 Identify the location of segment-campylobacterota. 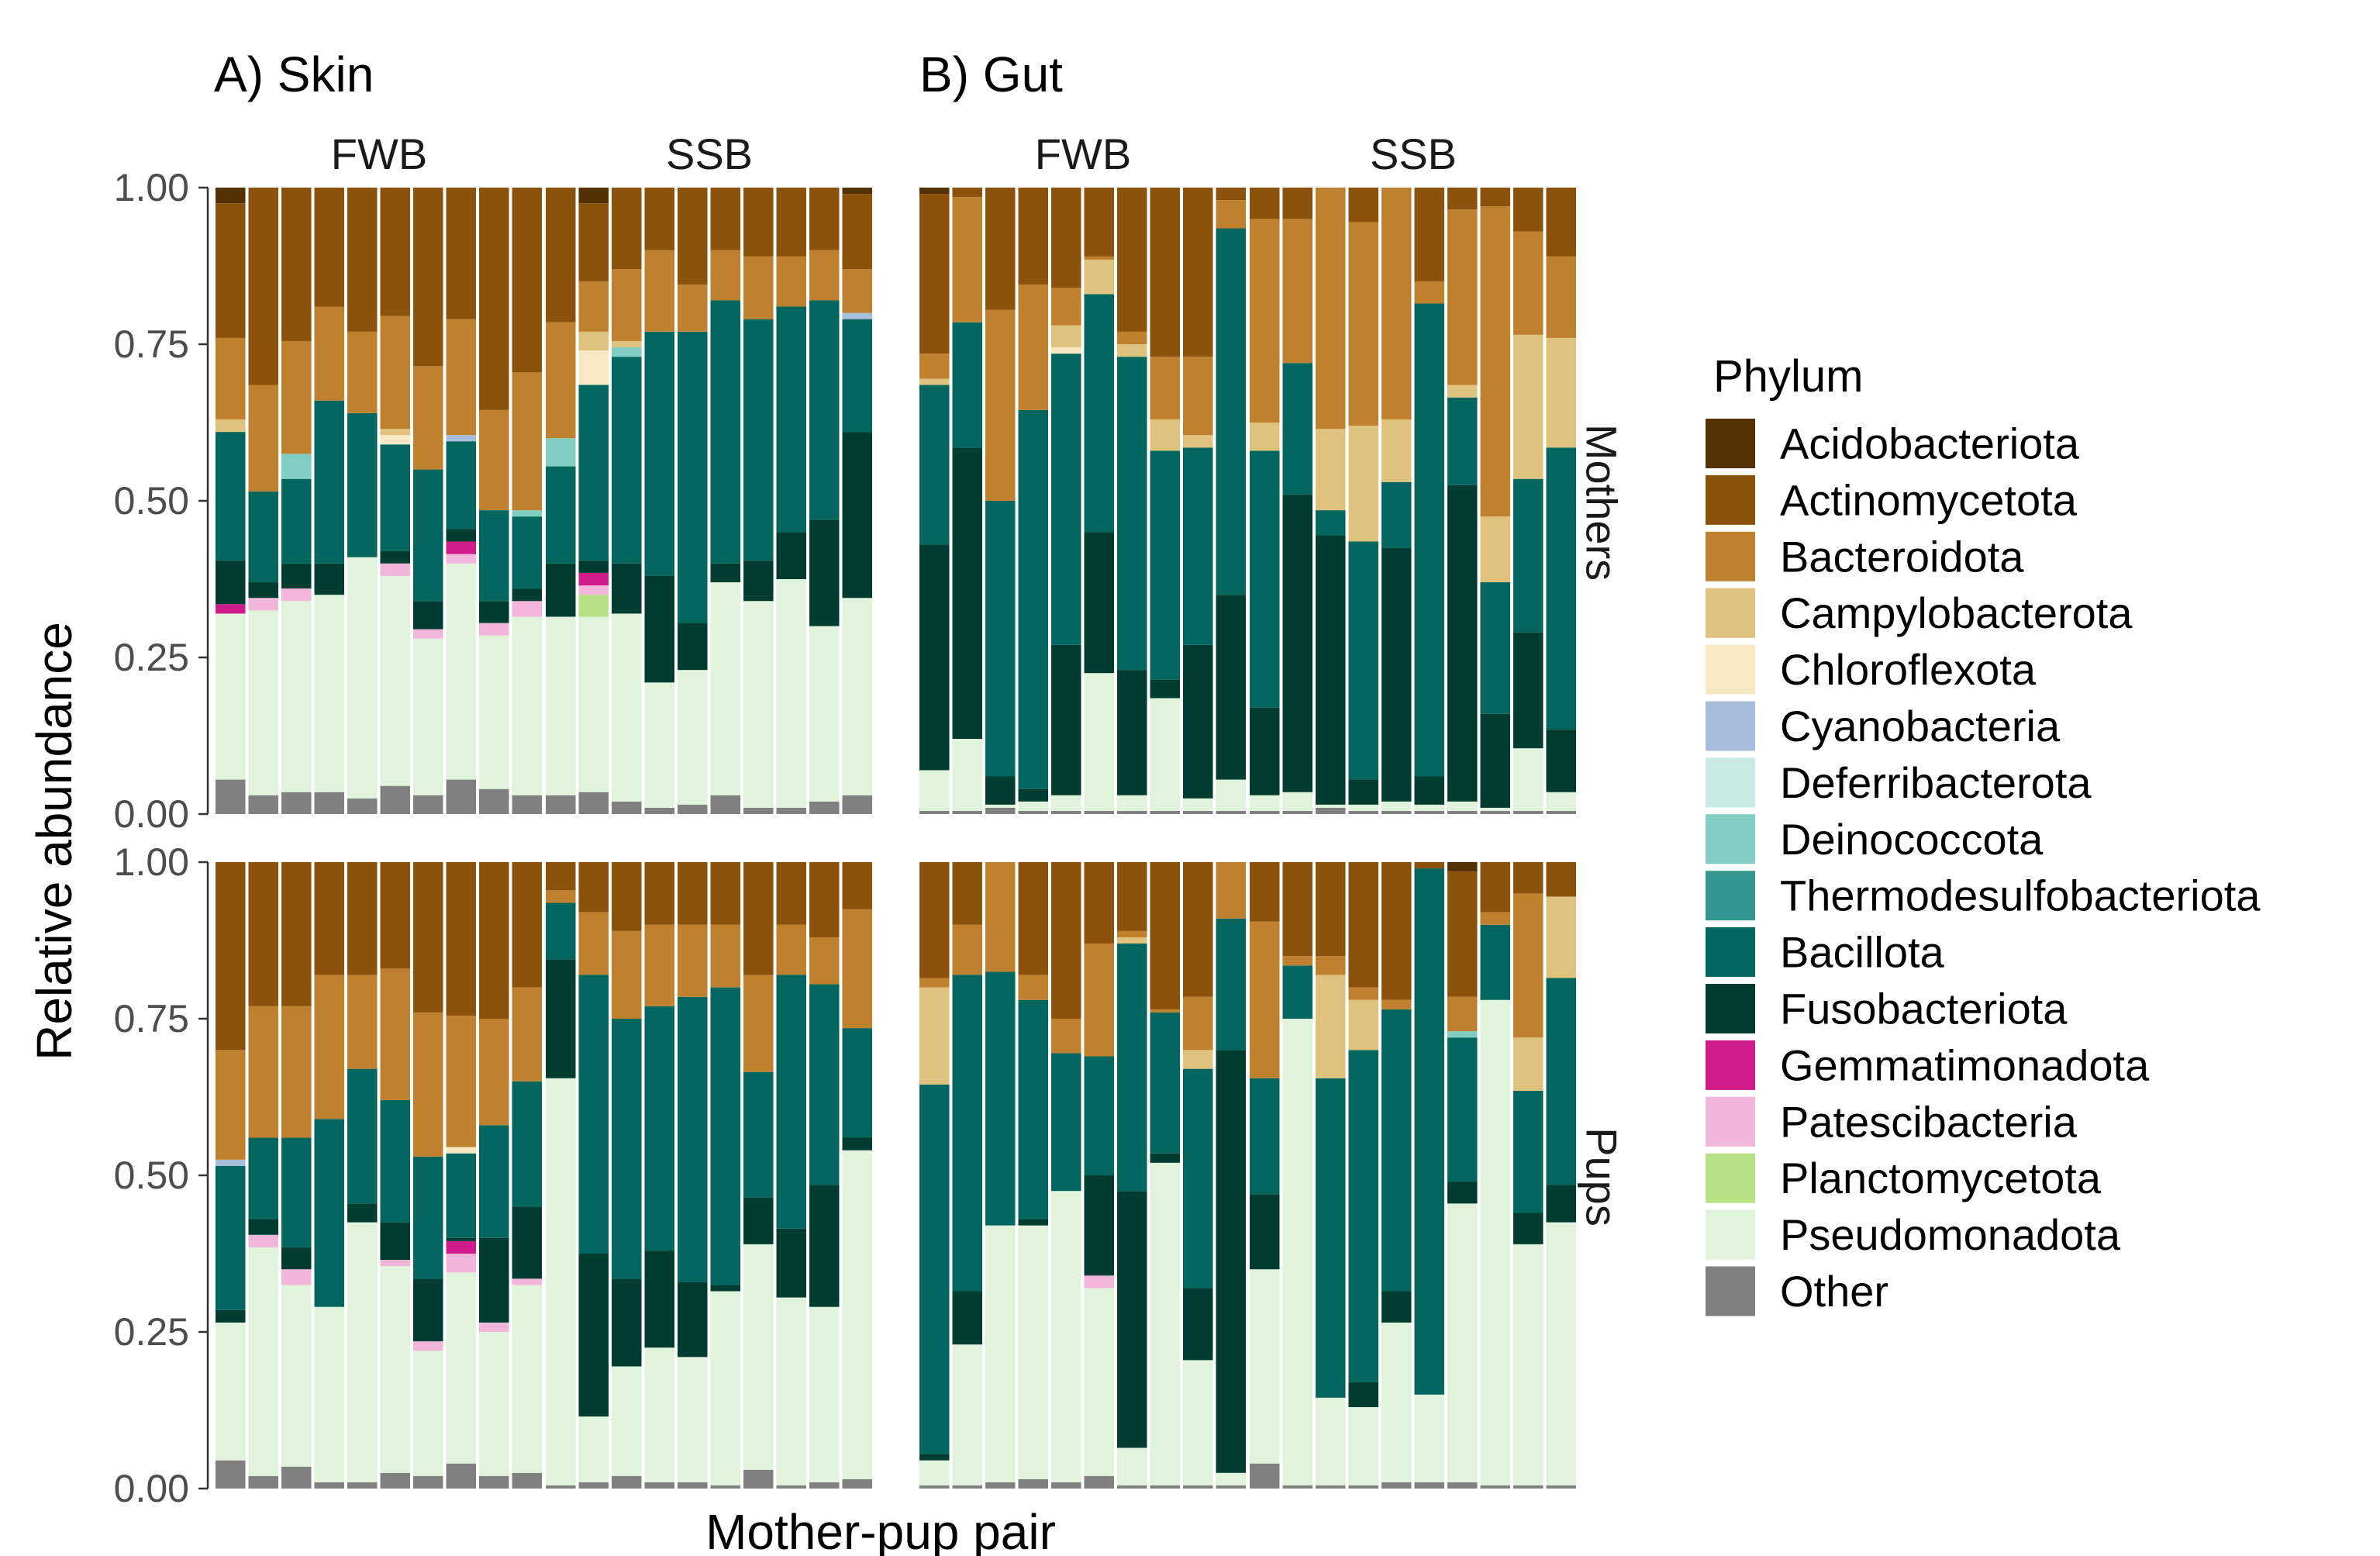
(1363, 1025).